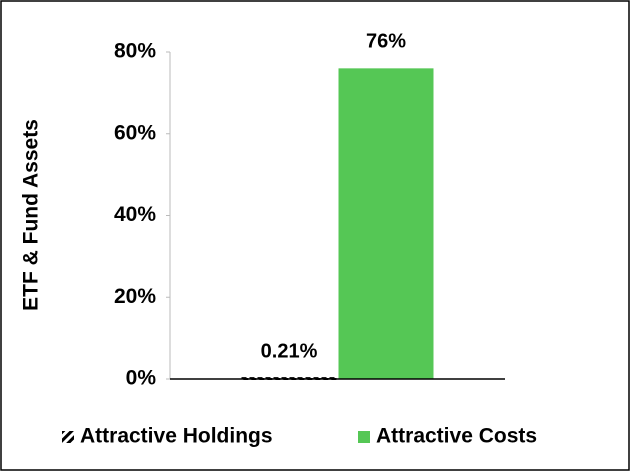  Describe the element at coordinates (386, 42) in the screenshot. I see `value-label: 76%` at that location.